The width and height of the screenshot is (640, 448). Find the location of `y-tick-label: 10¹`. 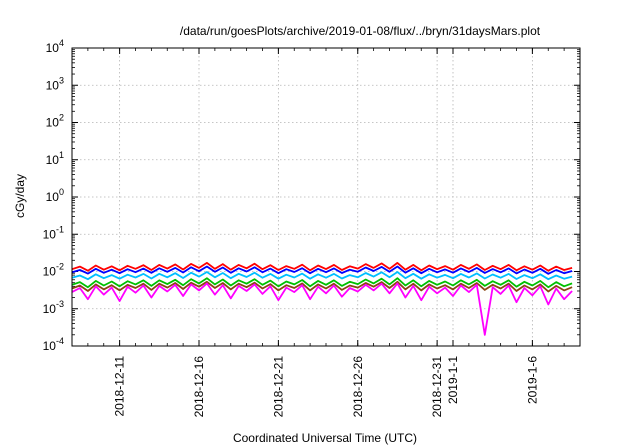

y-tick-label: 10¹ is located at coordinates (55, 158).